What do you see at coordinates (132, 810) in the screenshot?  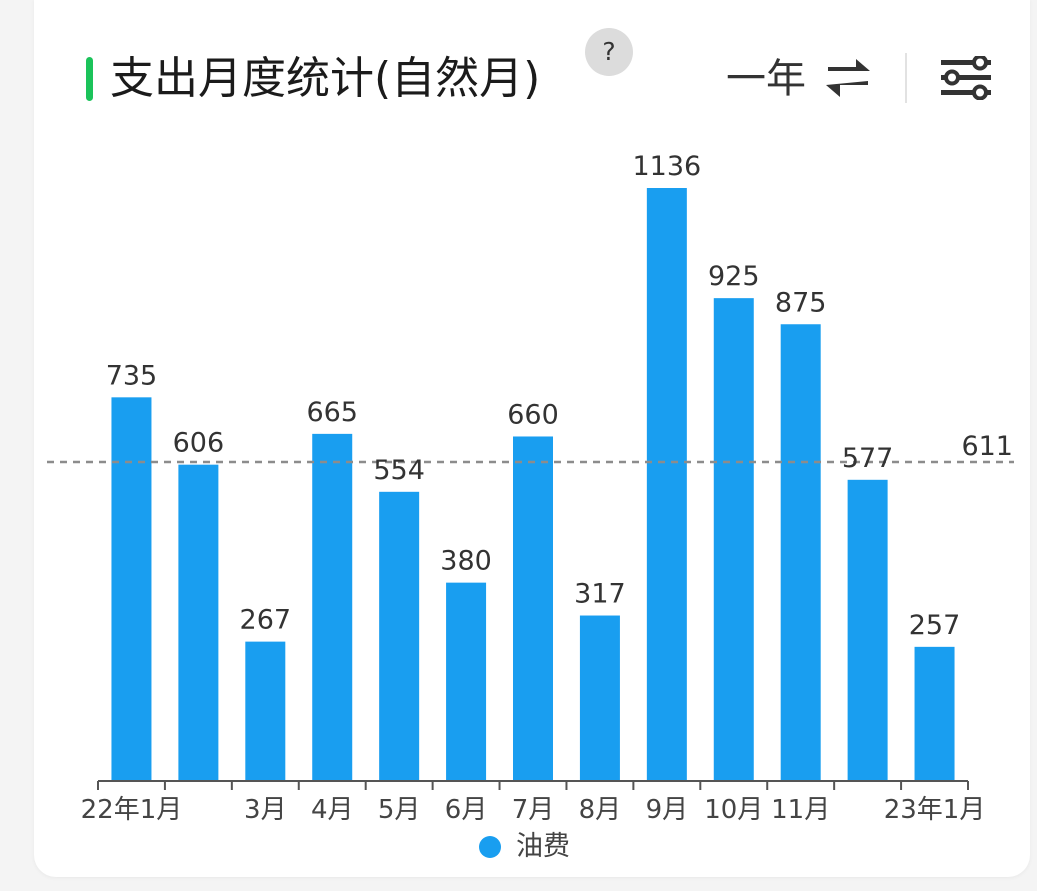 I see `x-tick-label-0: 22年1月` at bounding box center [132, 810].